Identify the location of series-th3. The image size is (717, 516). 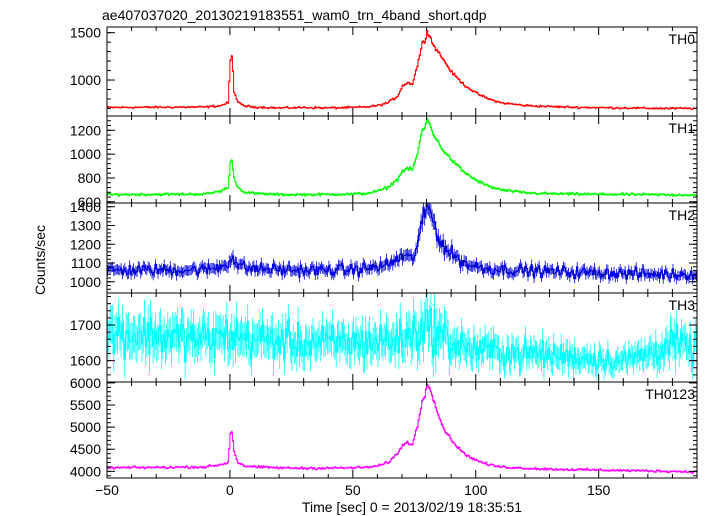
(402, 337).